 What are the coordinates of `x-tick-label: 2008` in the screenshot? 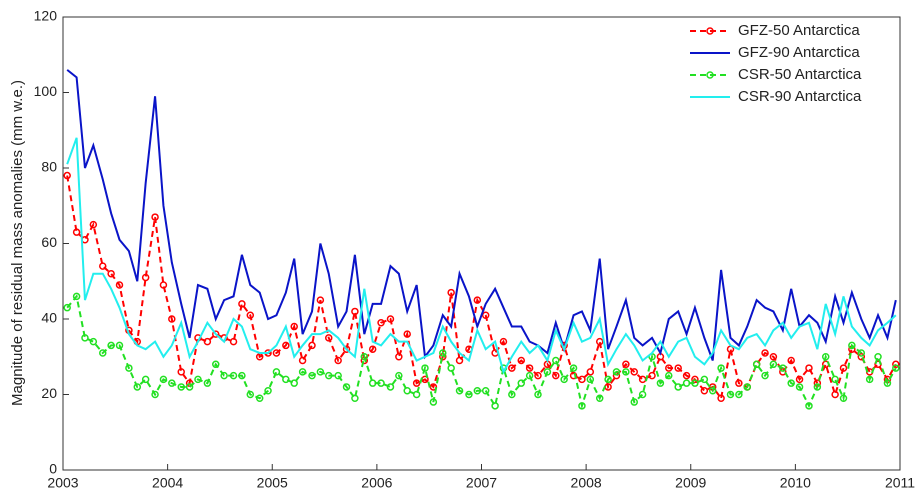 It's located at (586, 483).